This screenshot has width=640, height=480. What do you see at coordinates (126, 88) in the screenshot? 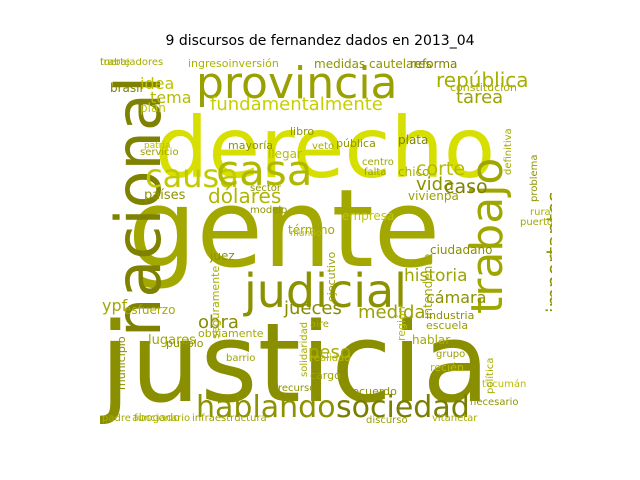
I see `cloud-word: brasil` at bounding box center [126, 88].